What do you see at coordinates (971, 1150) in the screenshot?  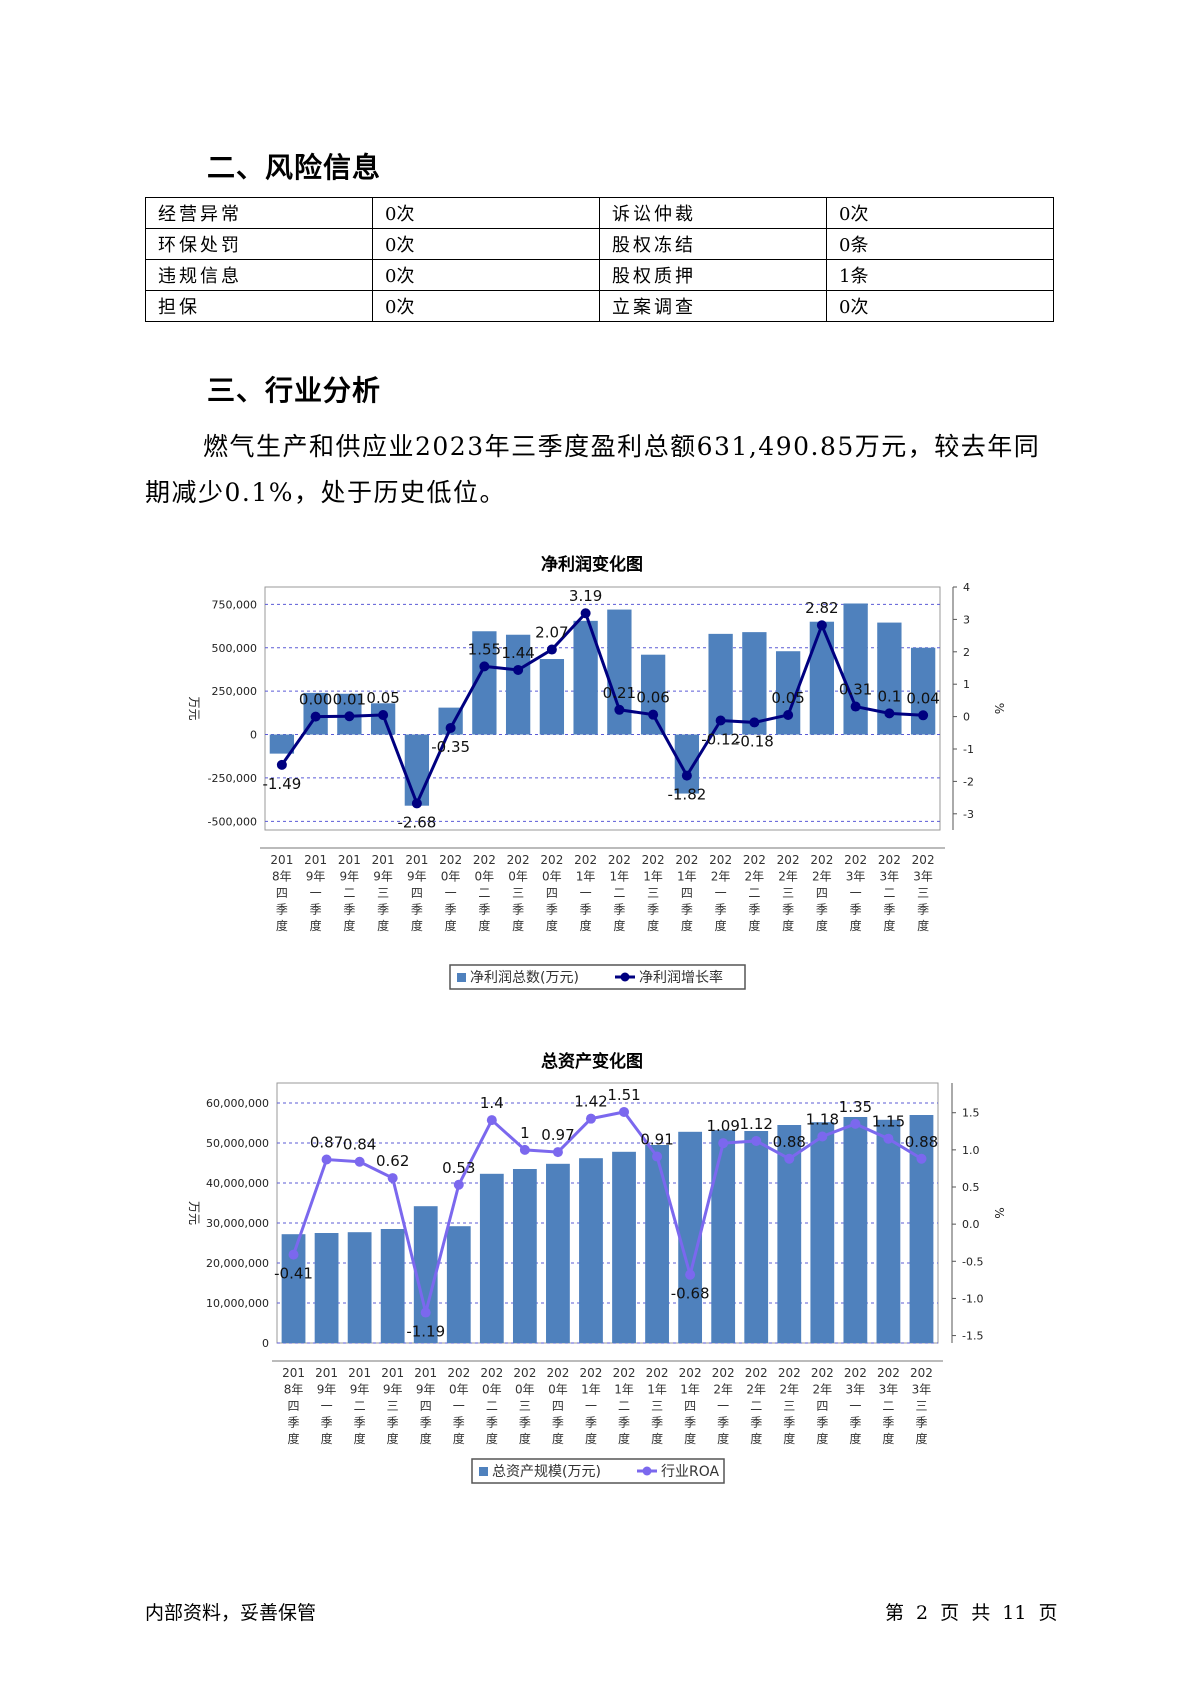 I see `y-tick-label-right: 1.0` at bounding box center [971, 1150].